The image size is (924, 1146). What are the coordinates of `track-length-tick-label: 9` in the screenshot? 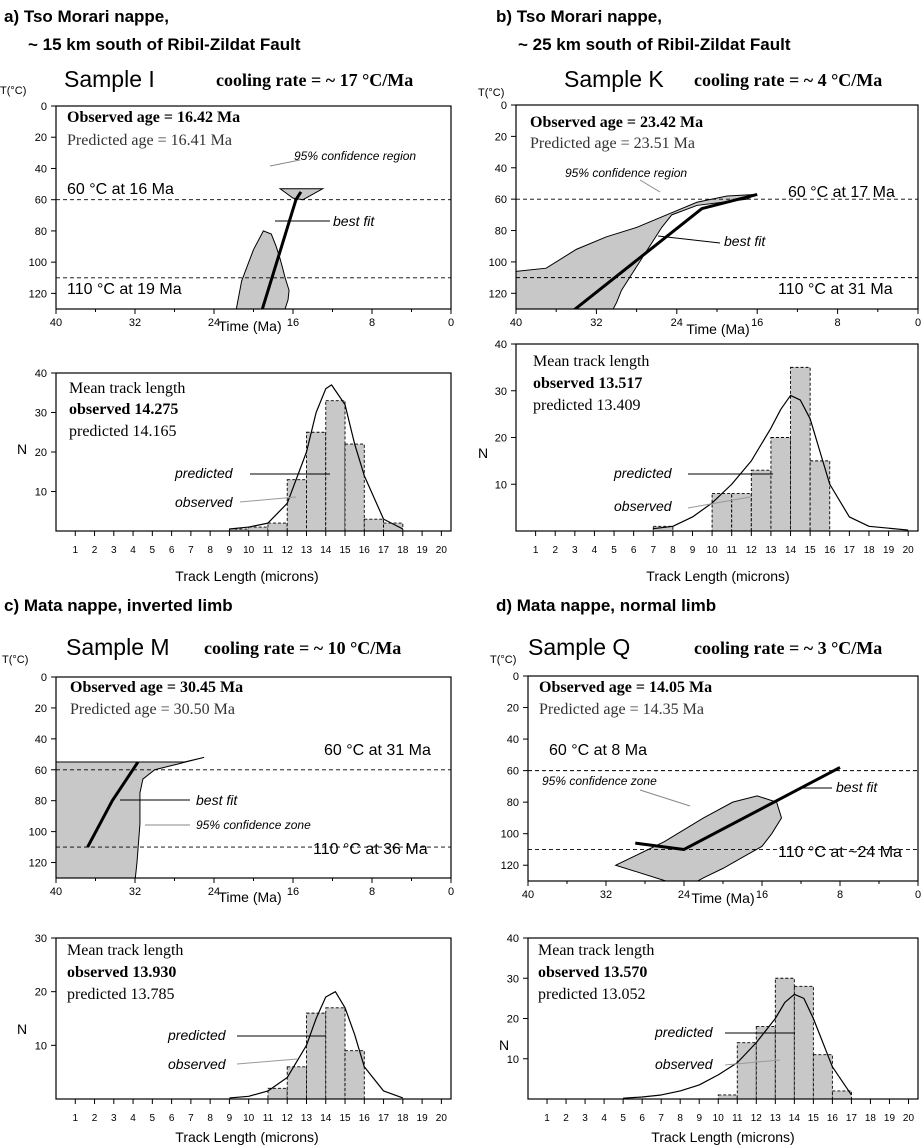 It's located at (230, 550).